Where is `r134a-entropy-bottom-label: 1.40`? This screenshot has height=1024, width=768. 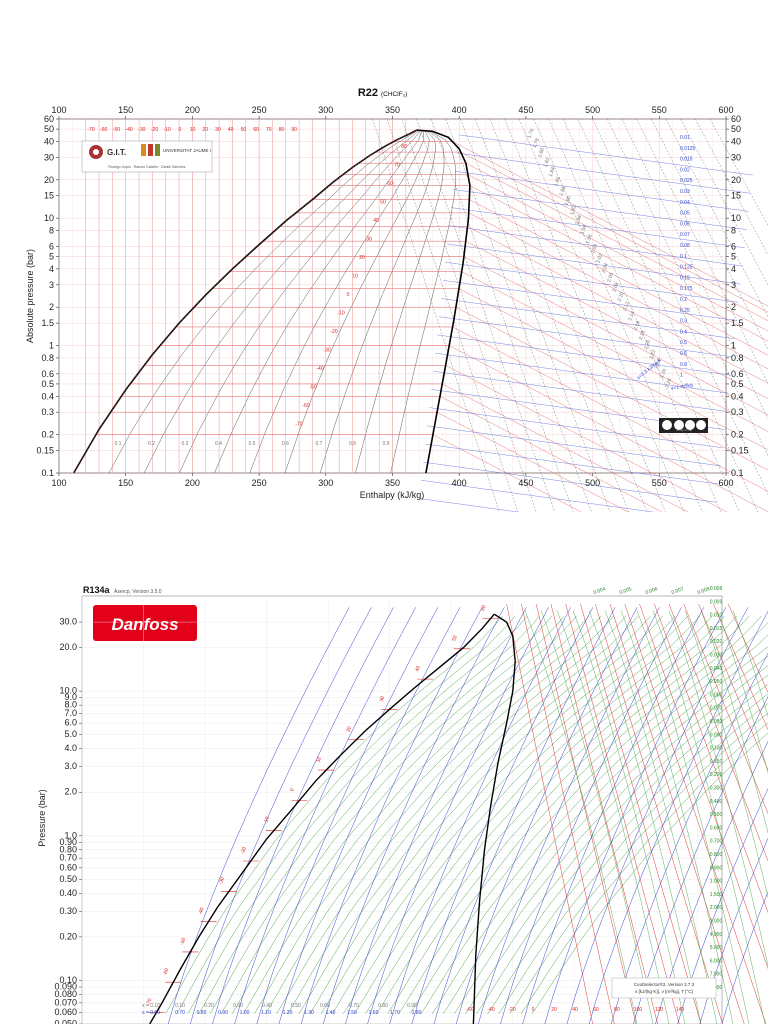 r134a-entropy-bottom-label: 1.40 is located at coordinates (331, 1013).